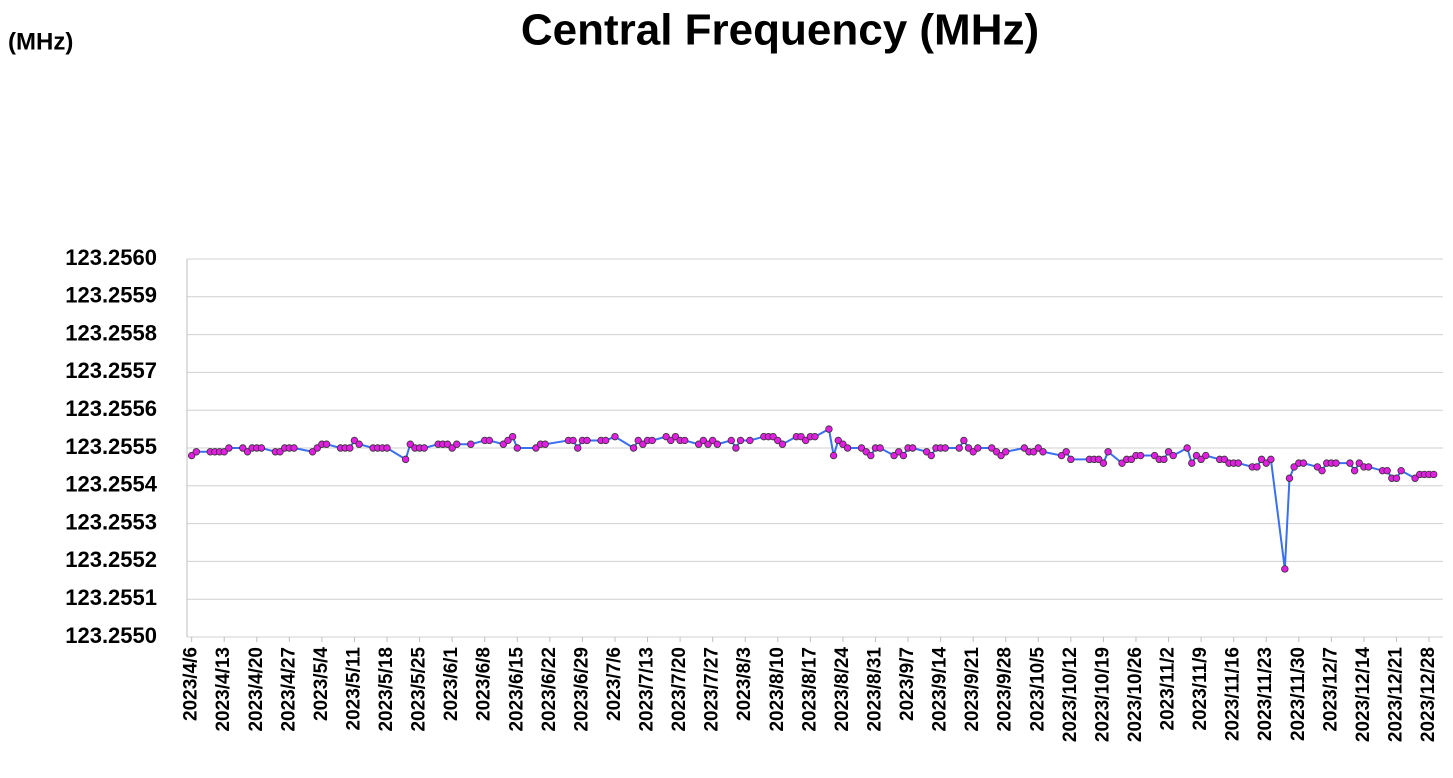 The width and height of the screenshot is (1453, 778). What do you see at coordinates (874, 689) in the screenshot?
I see `x-tick-label: 2023/8/31` at bounding box center [874, 689].